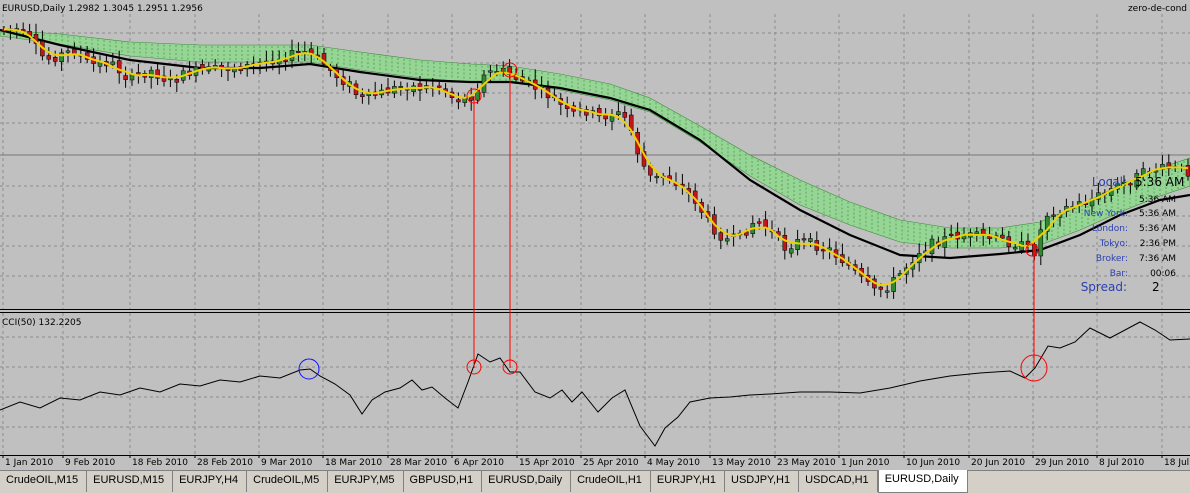 The image size is (1190, 493). Describe the element at coordinates (527, 481) in the screenshot. I see `tab-eurusd-daily: EURUSD,Daily` at that location.